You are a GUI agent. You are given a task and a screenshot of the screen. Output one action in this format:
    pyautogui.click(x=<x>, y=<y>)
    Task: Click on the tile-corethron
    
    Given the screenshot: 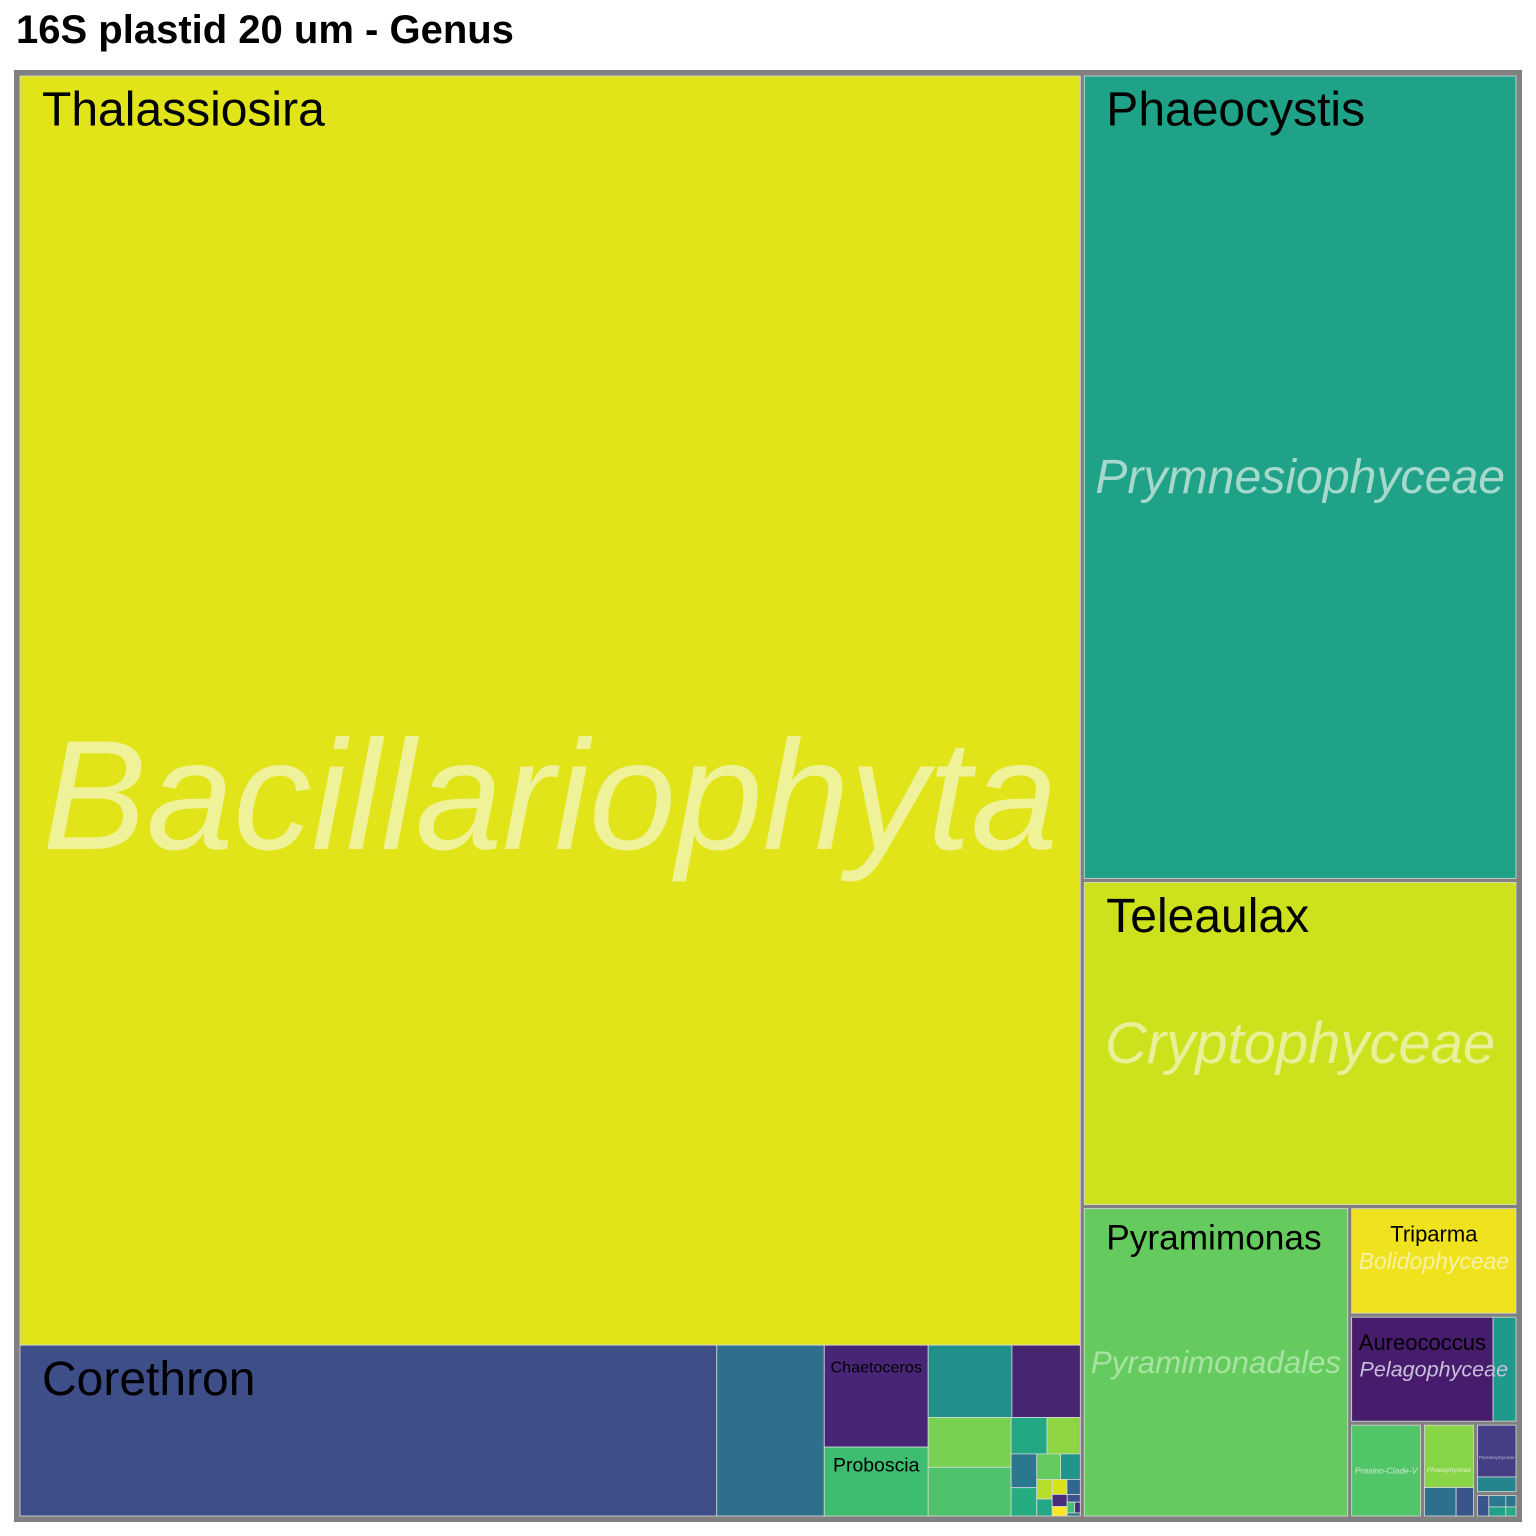 What is the action you would take?
    pyautogui.click(x=368, y=1430)
    